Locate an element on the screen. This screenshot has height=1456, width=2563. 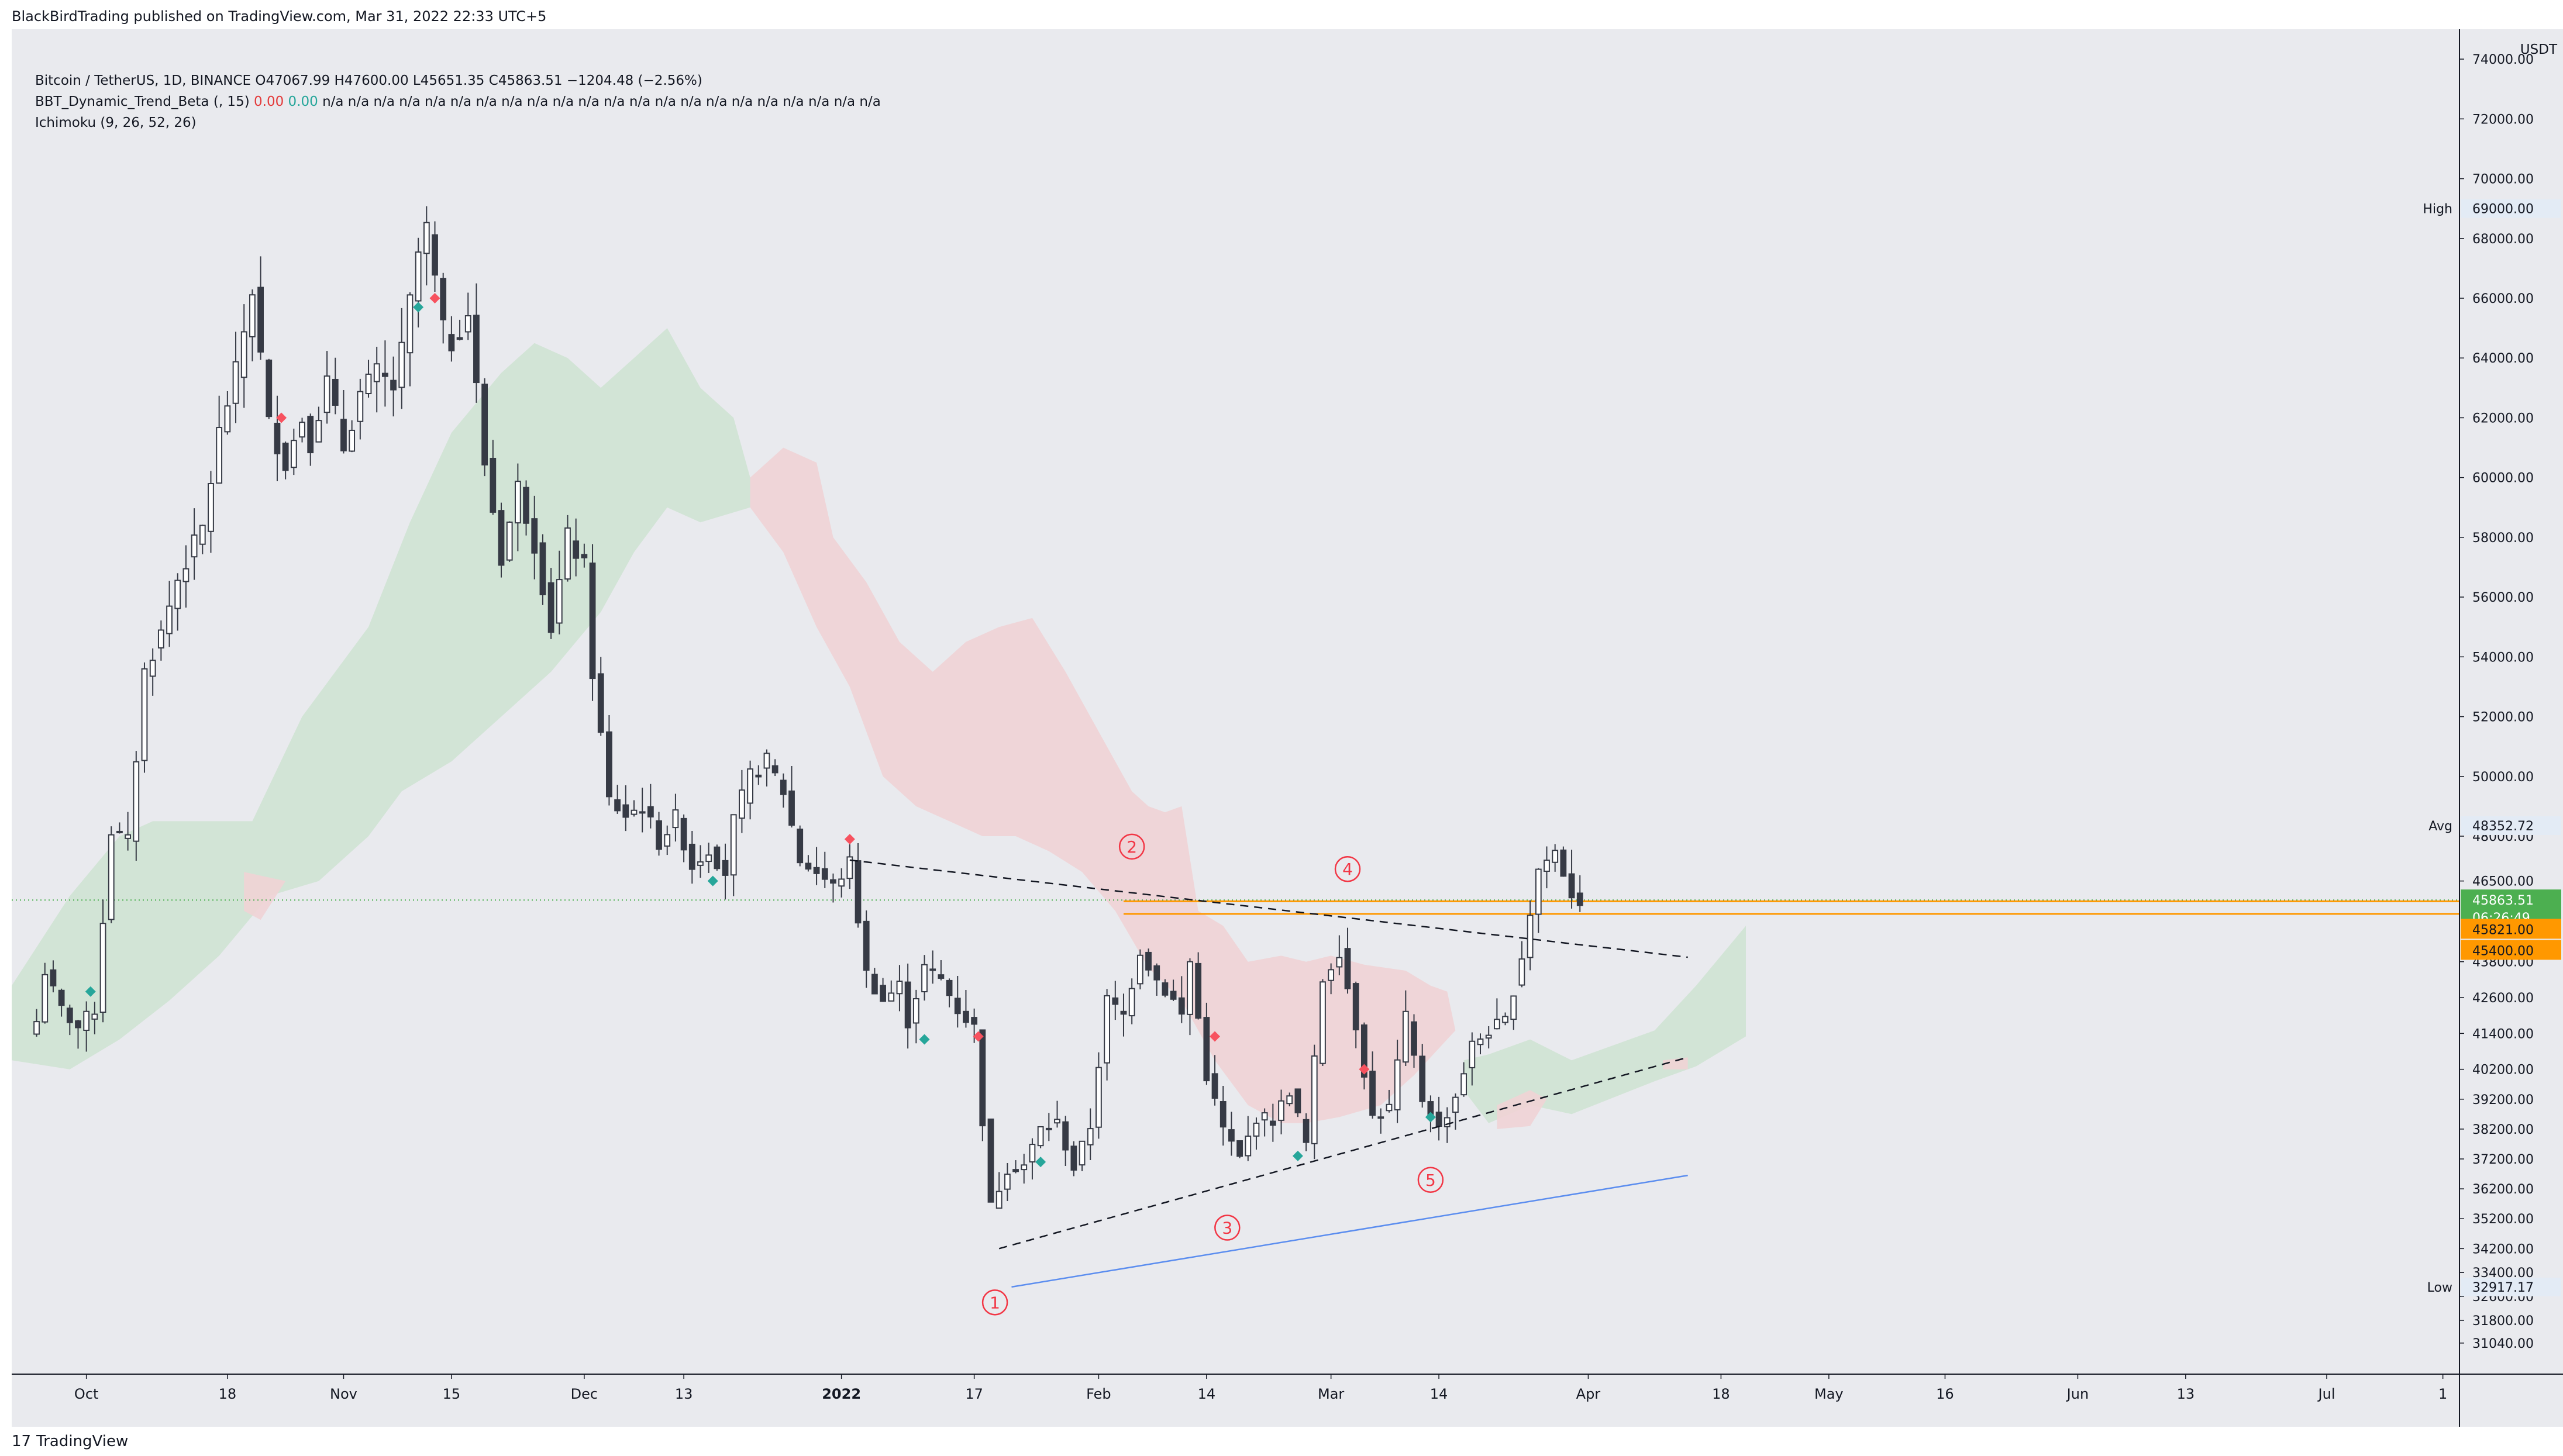
indicator-name: BBT_Dynamic_Trend_Beta (, 15) is located at coordinates (142, 101).